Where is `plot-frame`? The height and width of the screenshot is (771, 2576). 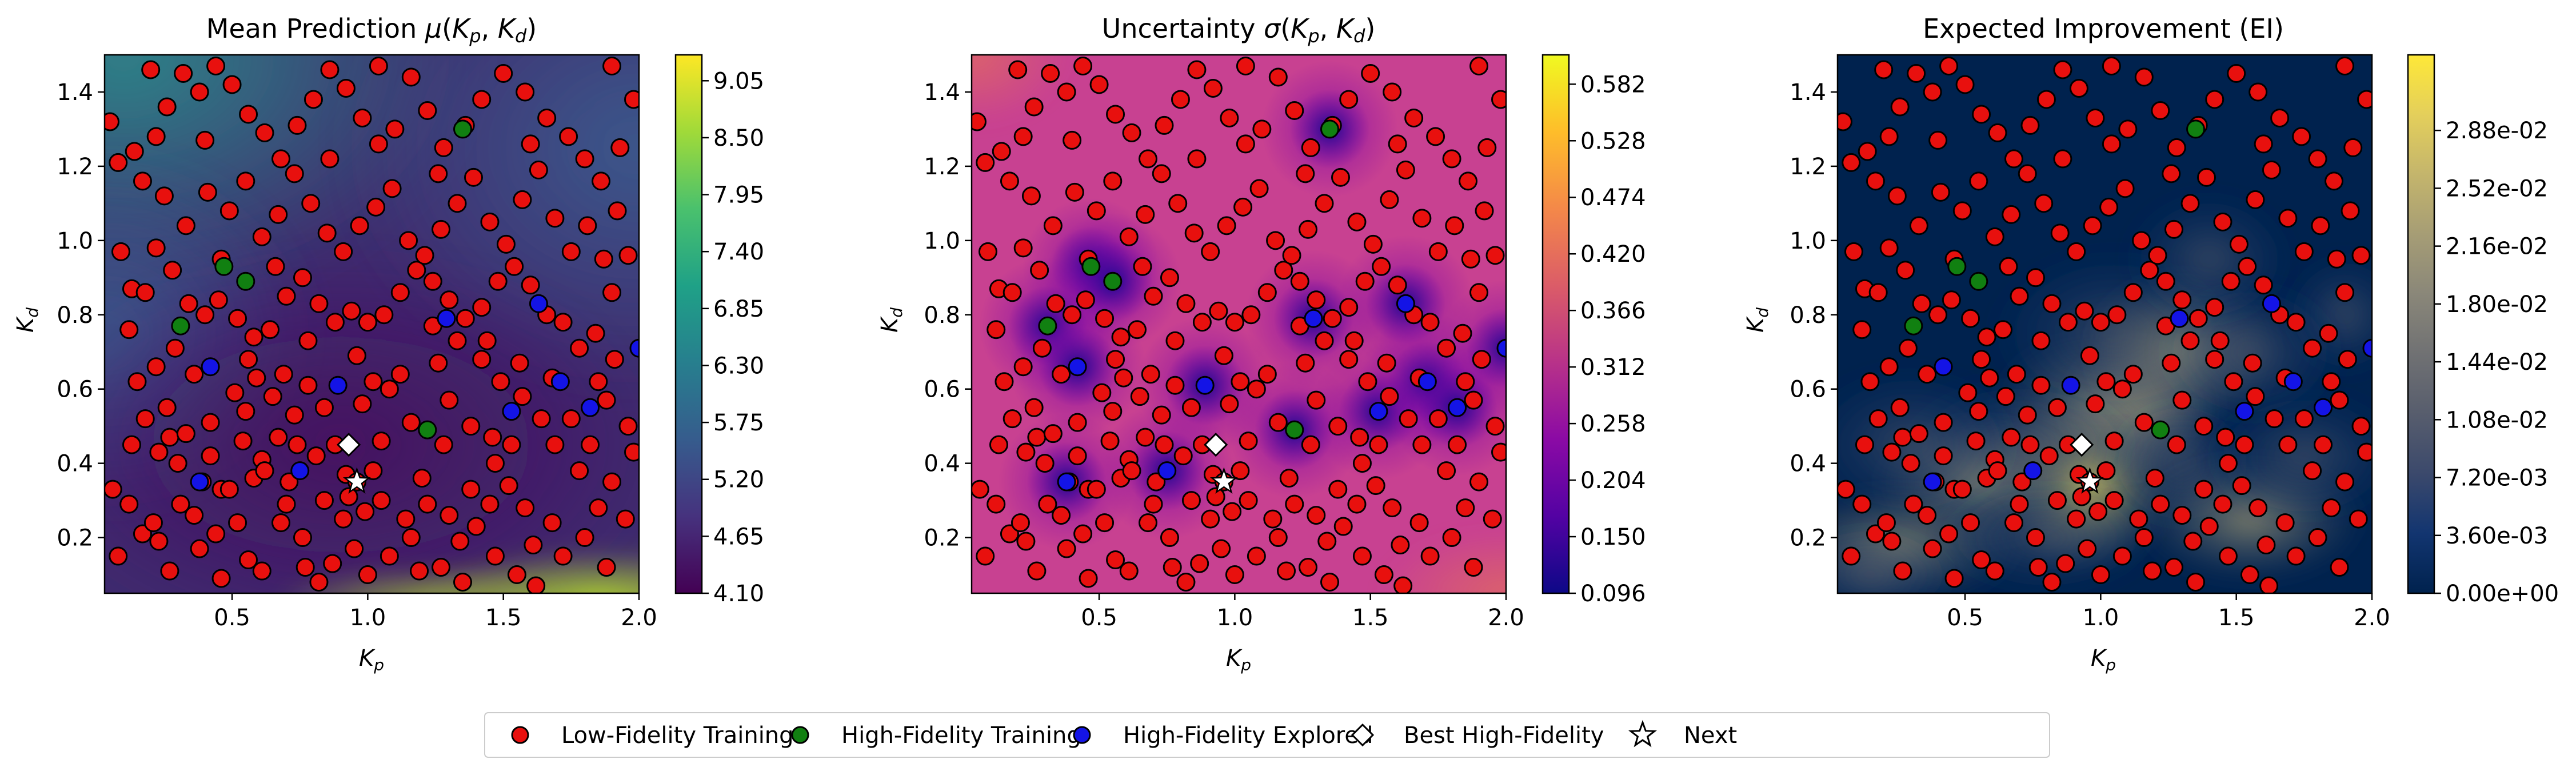 plot-frame is located at coordinates (371, 324).